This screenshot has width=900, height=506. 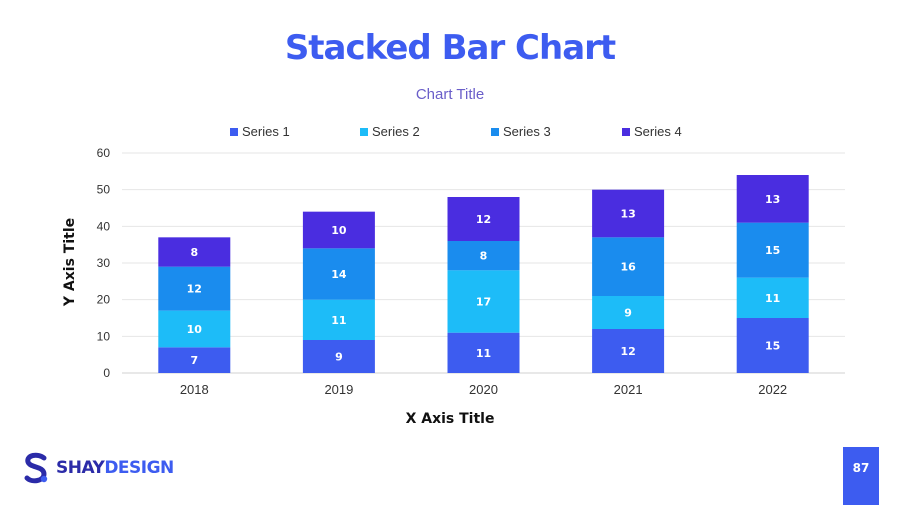 I want to click on legend-item-series-2: Series 2, so click(x=390, y=131).